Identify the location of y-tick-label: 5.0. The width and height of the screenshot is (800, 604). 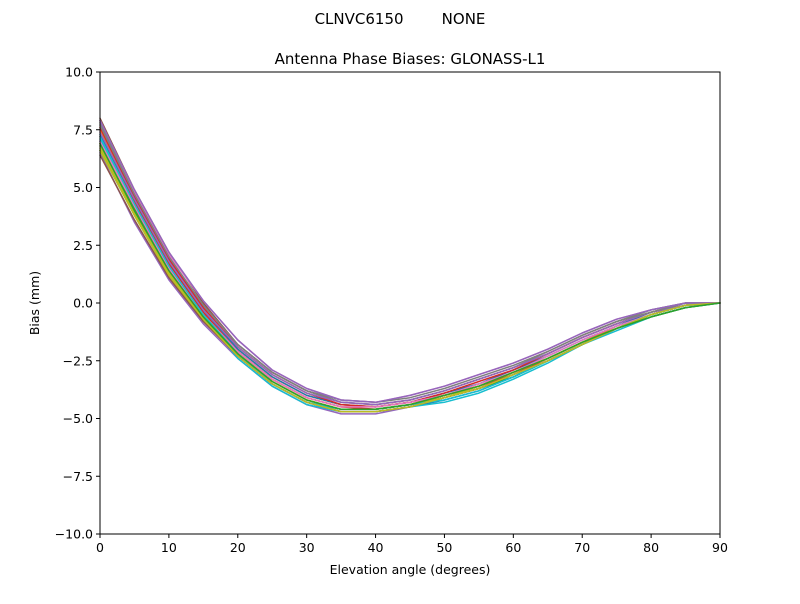
(83, 187).